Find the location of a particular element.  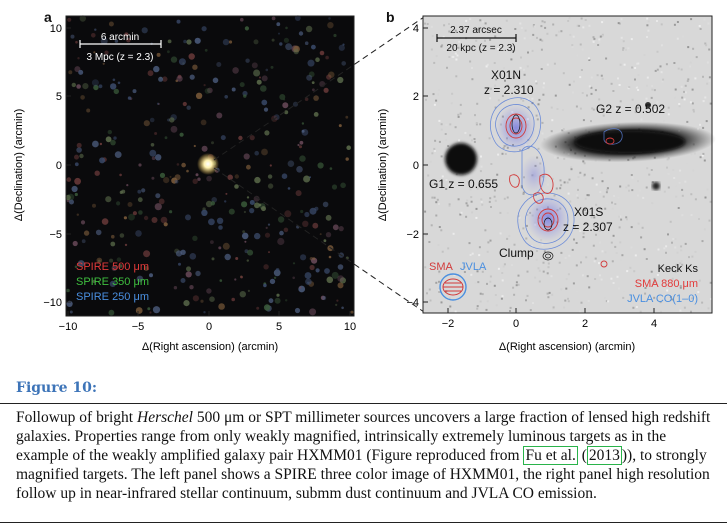

label-clump: Clump is located at coordinates (516, 253).